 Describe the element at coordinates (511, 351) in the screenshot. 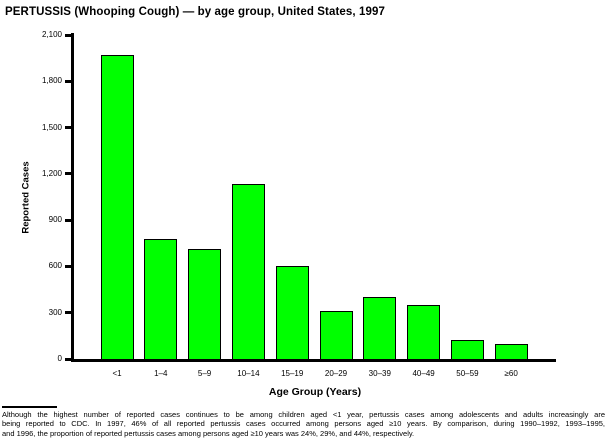

I see `bar-≥60` at that location.